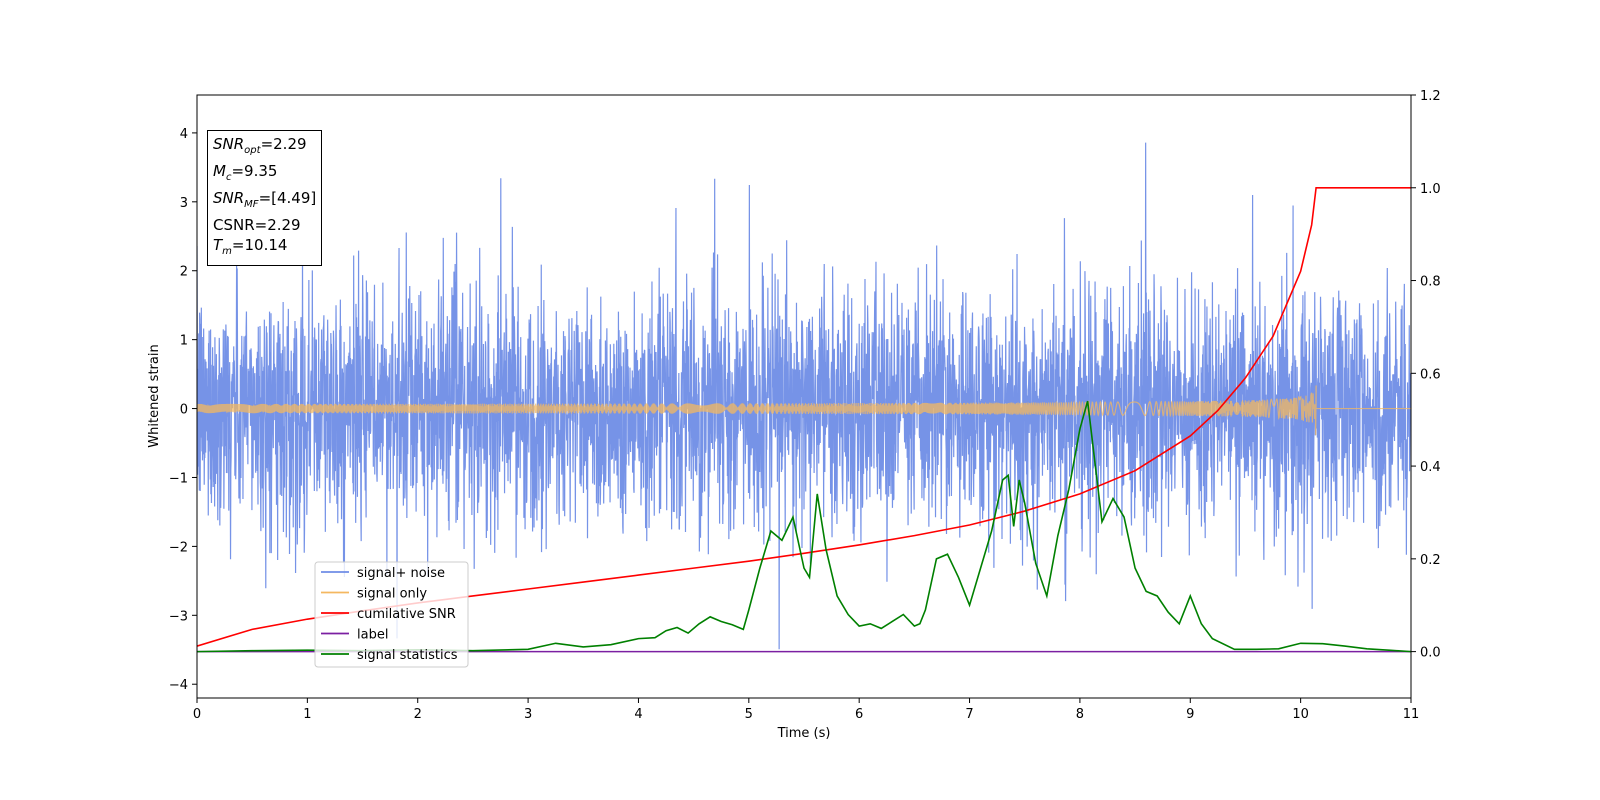 This screenshot has height=800, width=1600. I want to click on series-signal-only-line, so click(804, 410).